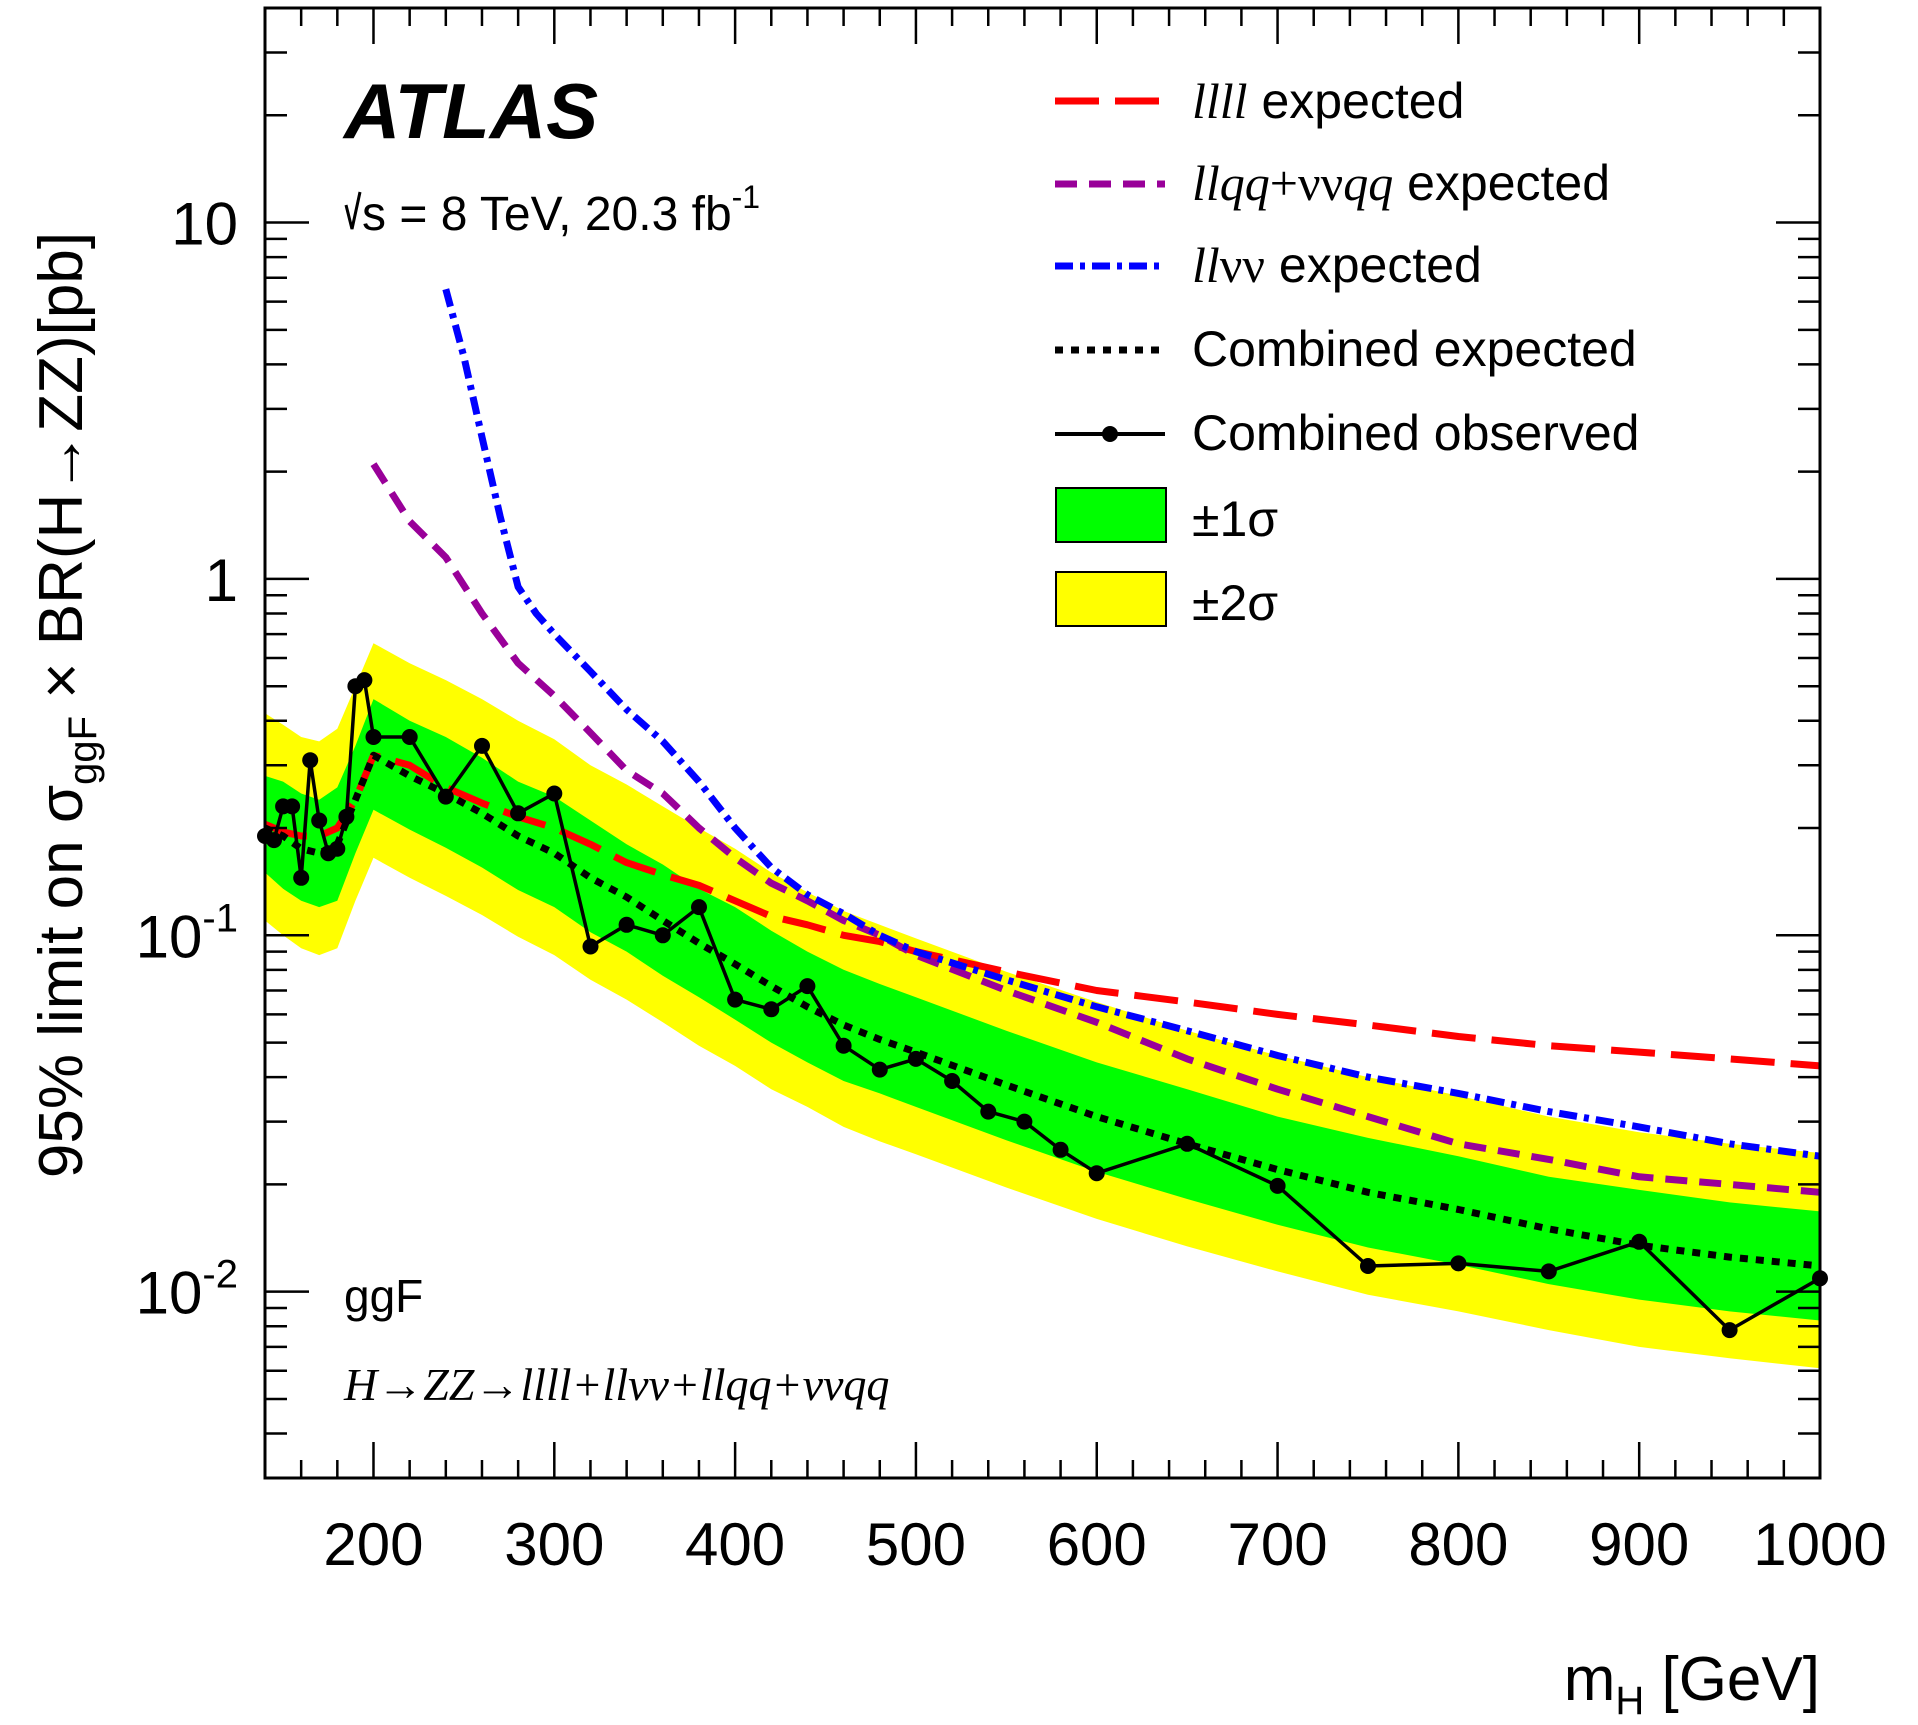 The width and height of the screenshot is (1918, 1725). I want to click on legend-label-llll-rest: expected, so click(1356, 101).